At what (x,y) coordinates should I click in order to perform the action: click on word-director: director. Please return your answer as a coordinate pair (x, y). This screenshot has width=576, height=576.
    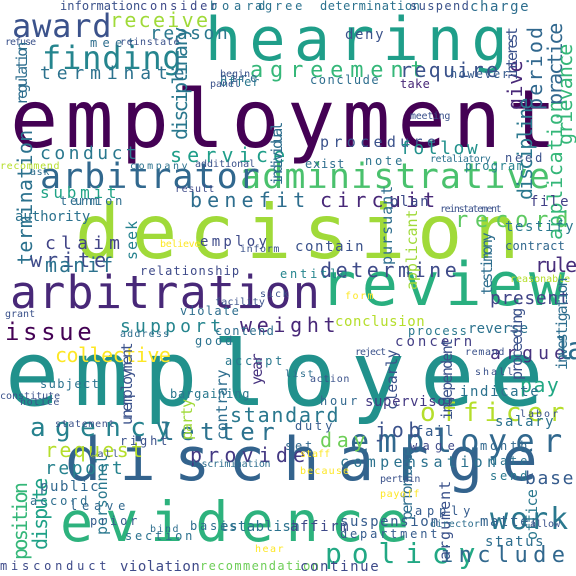
    Looking at the image, I should click on (455, 524).